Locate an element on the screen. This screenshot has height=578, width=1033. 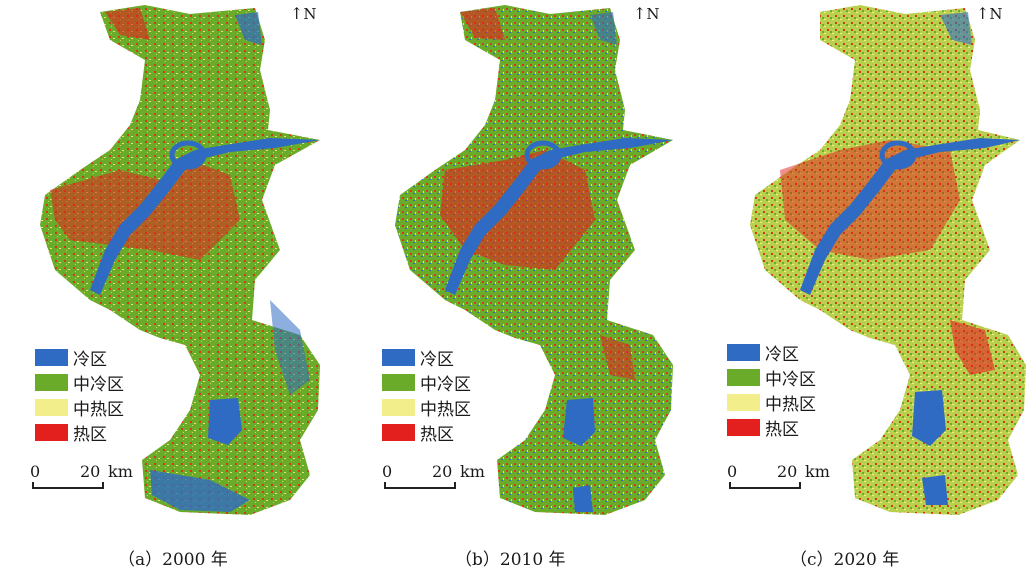
panel-caption: （c）2020 年 is located at coordinates (845, 560).